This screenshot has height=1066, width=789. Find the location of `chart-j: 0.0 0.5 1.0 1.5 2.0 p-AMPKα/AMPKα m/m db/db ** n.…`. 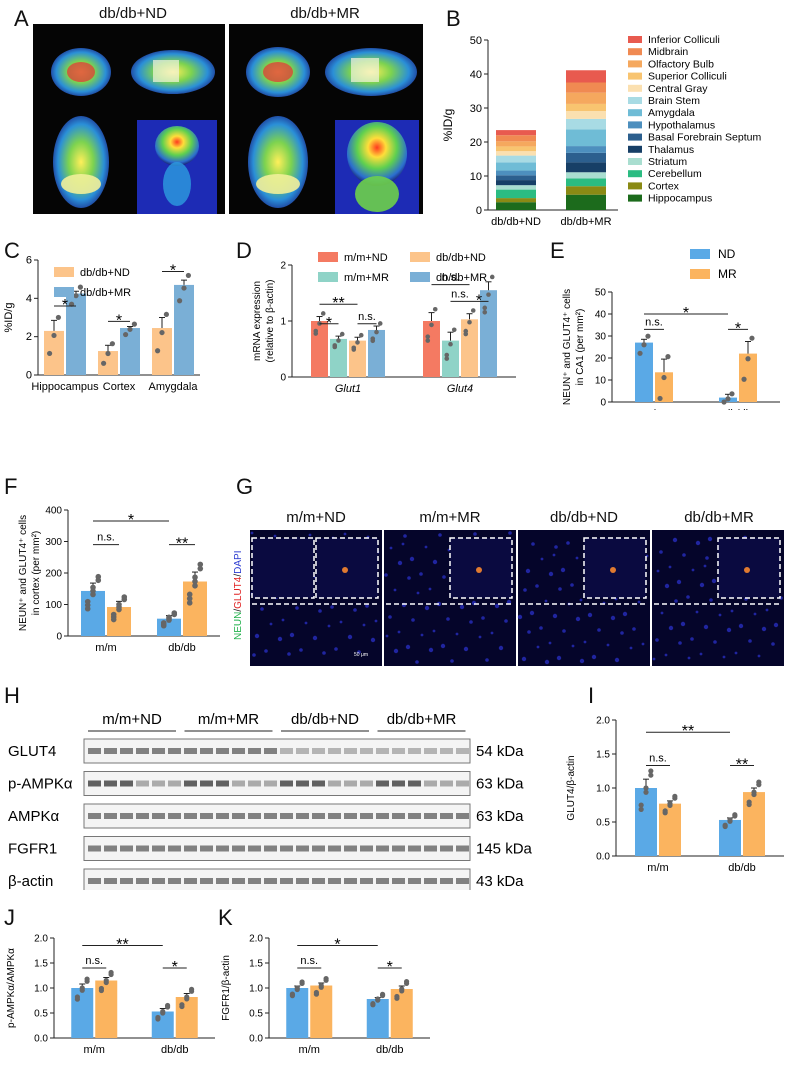

chart-j: 0.0 0.5 1.0 1.5 2.0 p-AMPKα/AMPKα m/m db/db ** n.… is located at coordinates (110, 995).